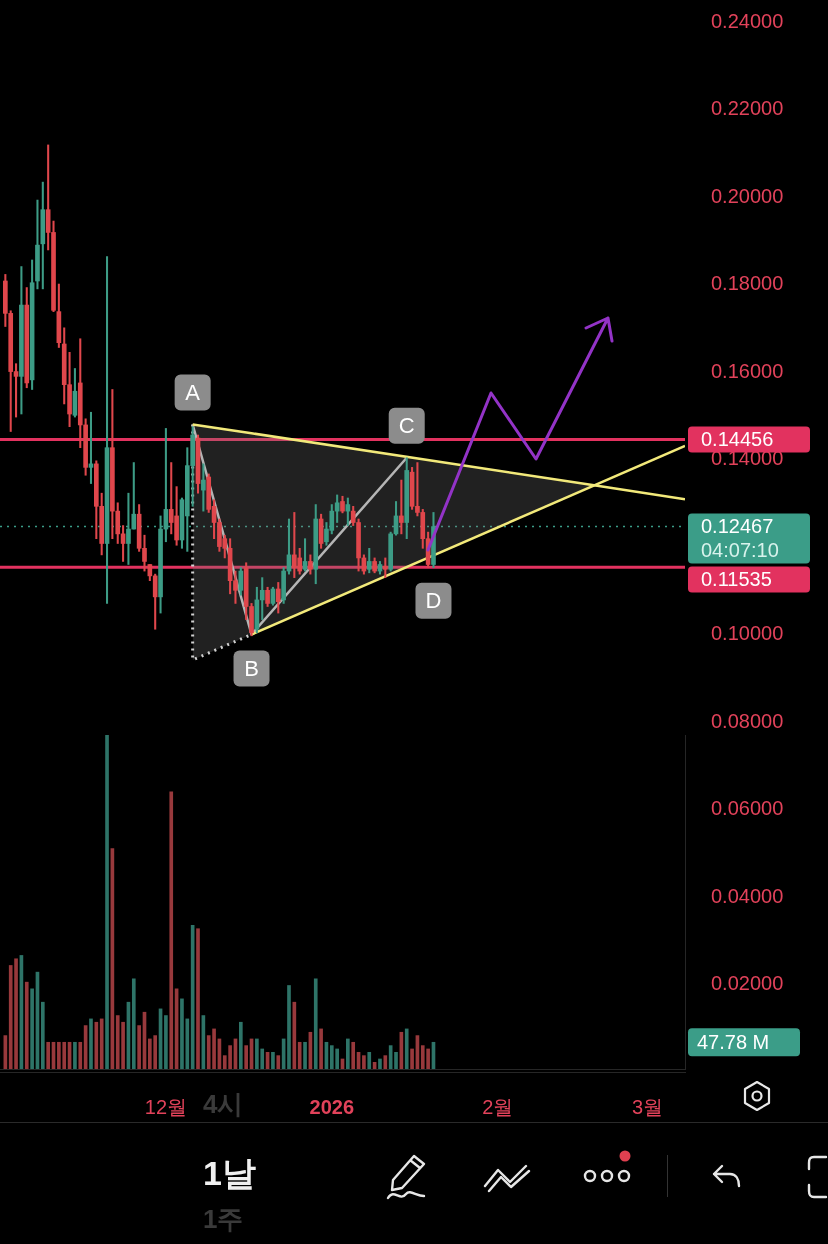  What do you see at coordinates (332, 1106) in the screenshot?
I see `x-tick-label: 2026` at bounding box center [332, 1106].